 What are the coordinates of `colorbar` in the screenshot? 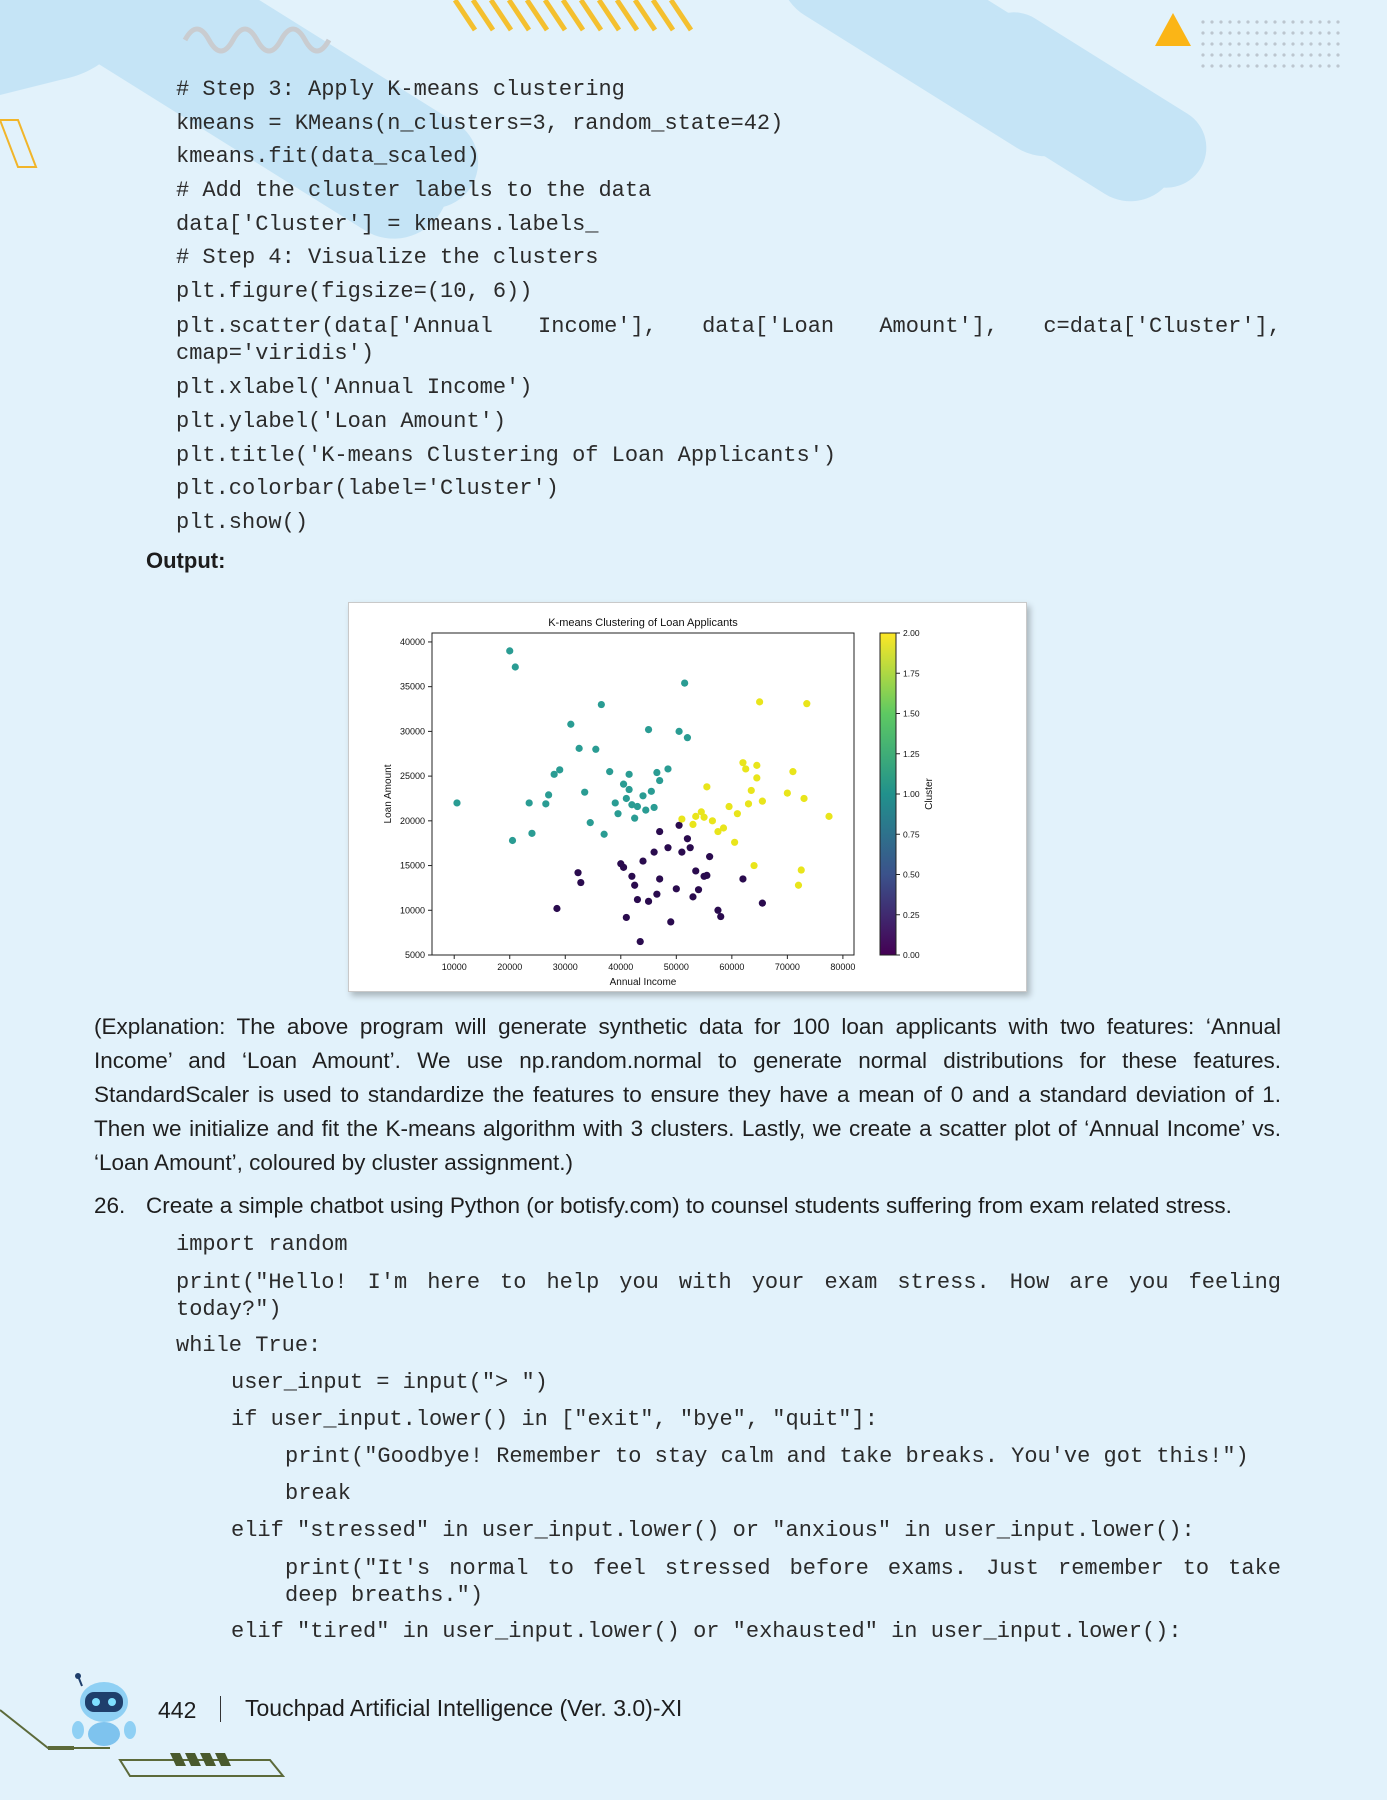 It's located at (888, 794).